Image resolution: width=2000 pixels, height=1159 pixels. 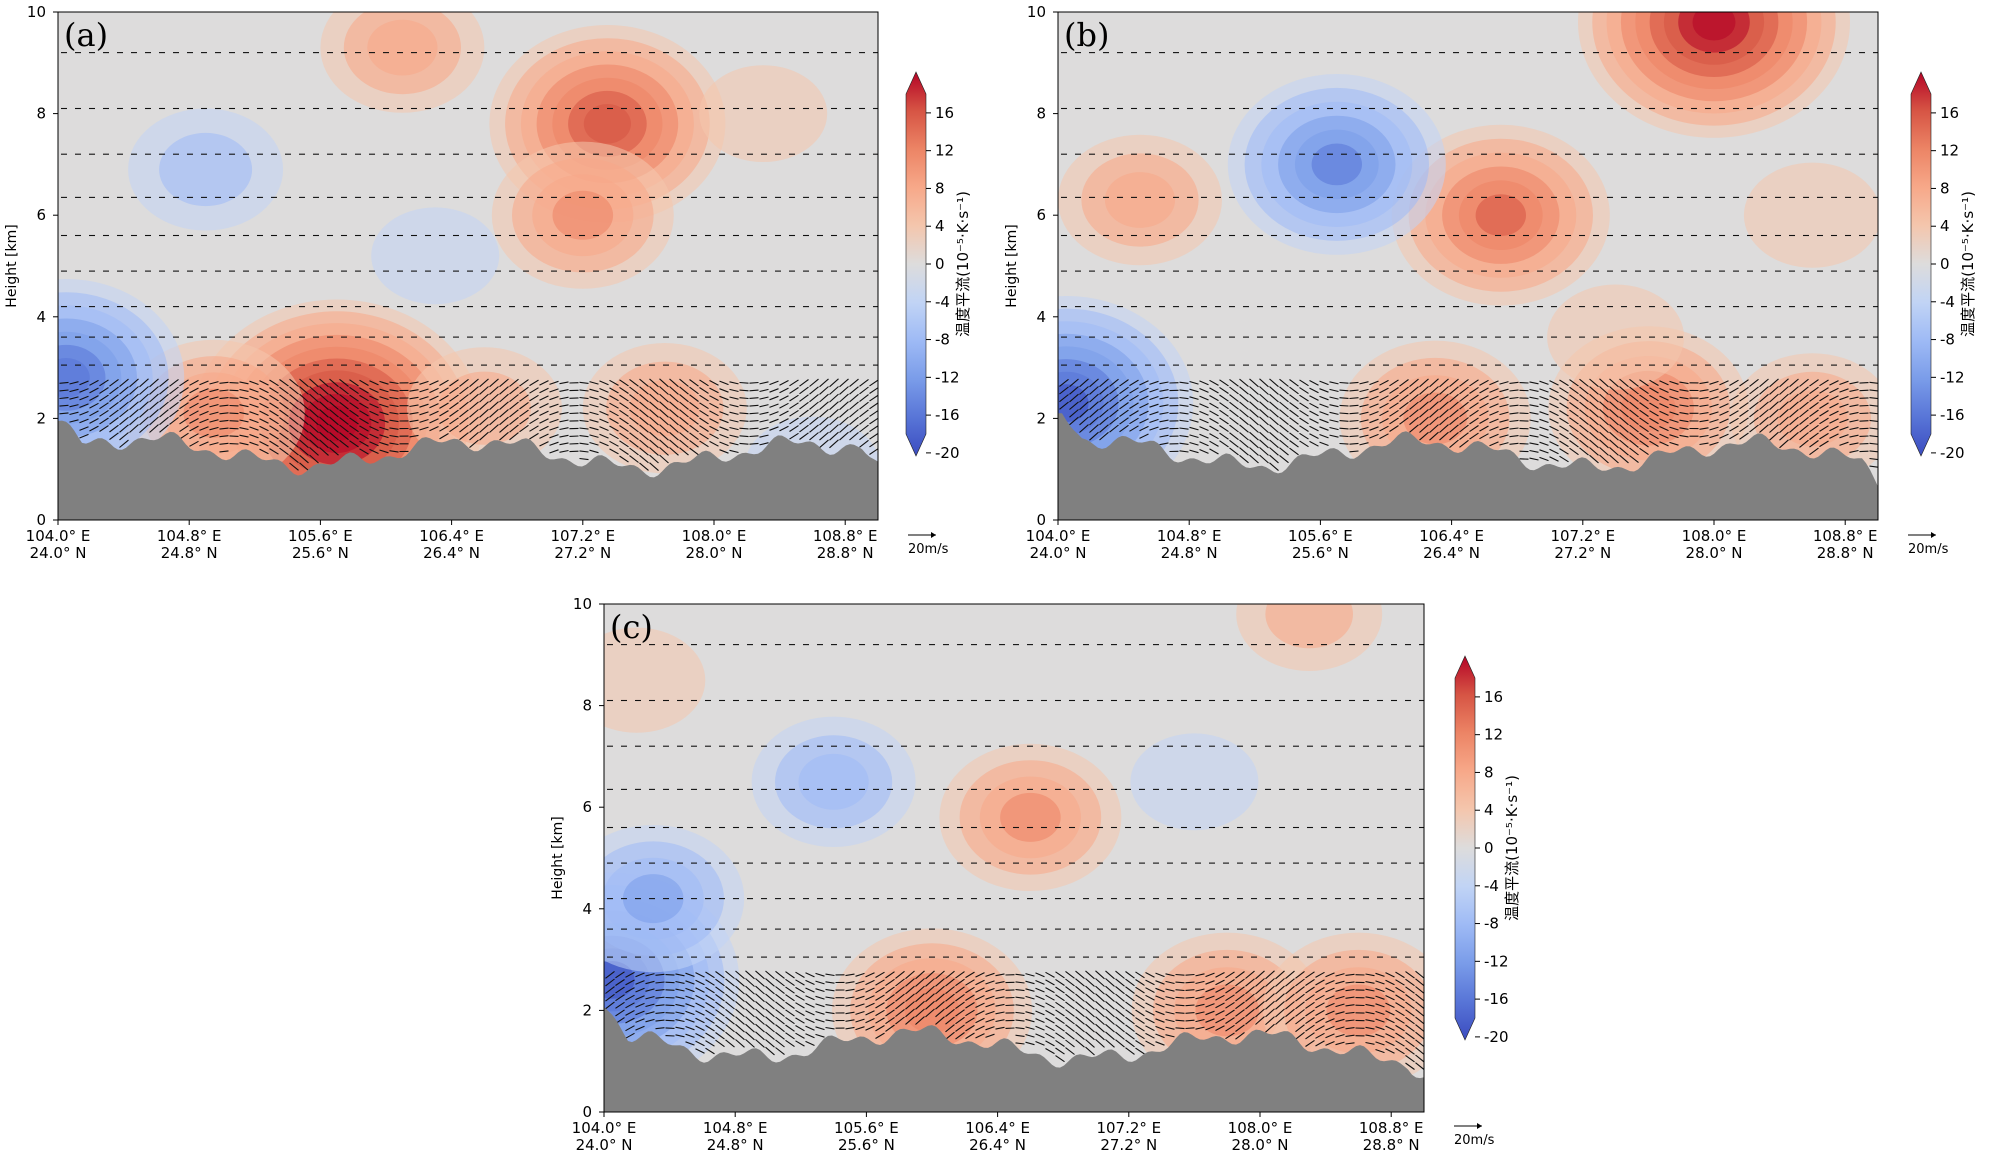 I want to click on colorbar-tick-label: -8, so click(x=1491, y=924).